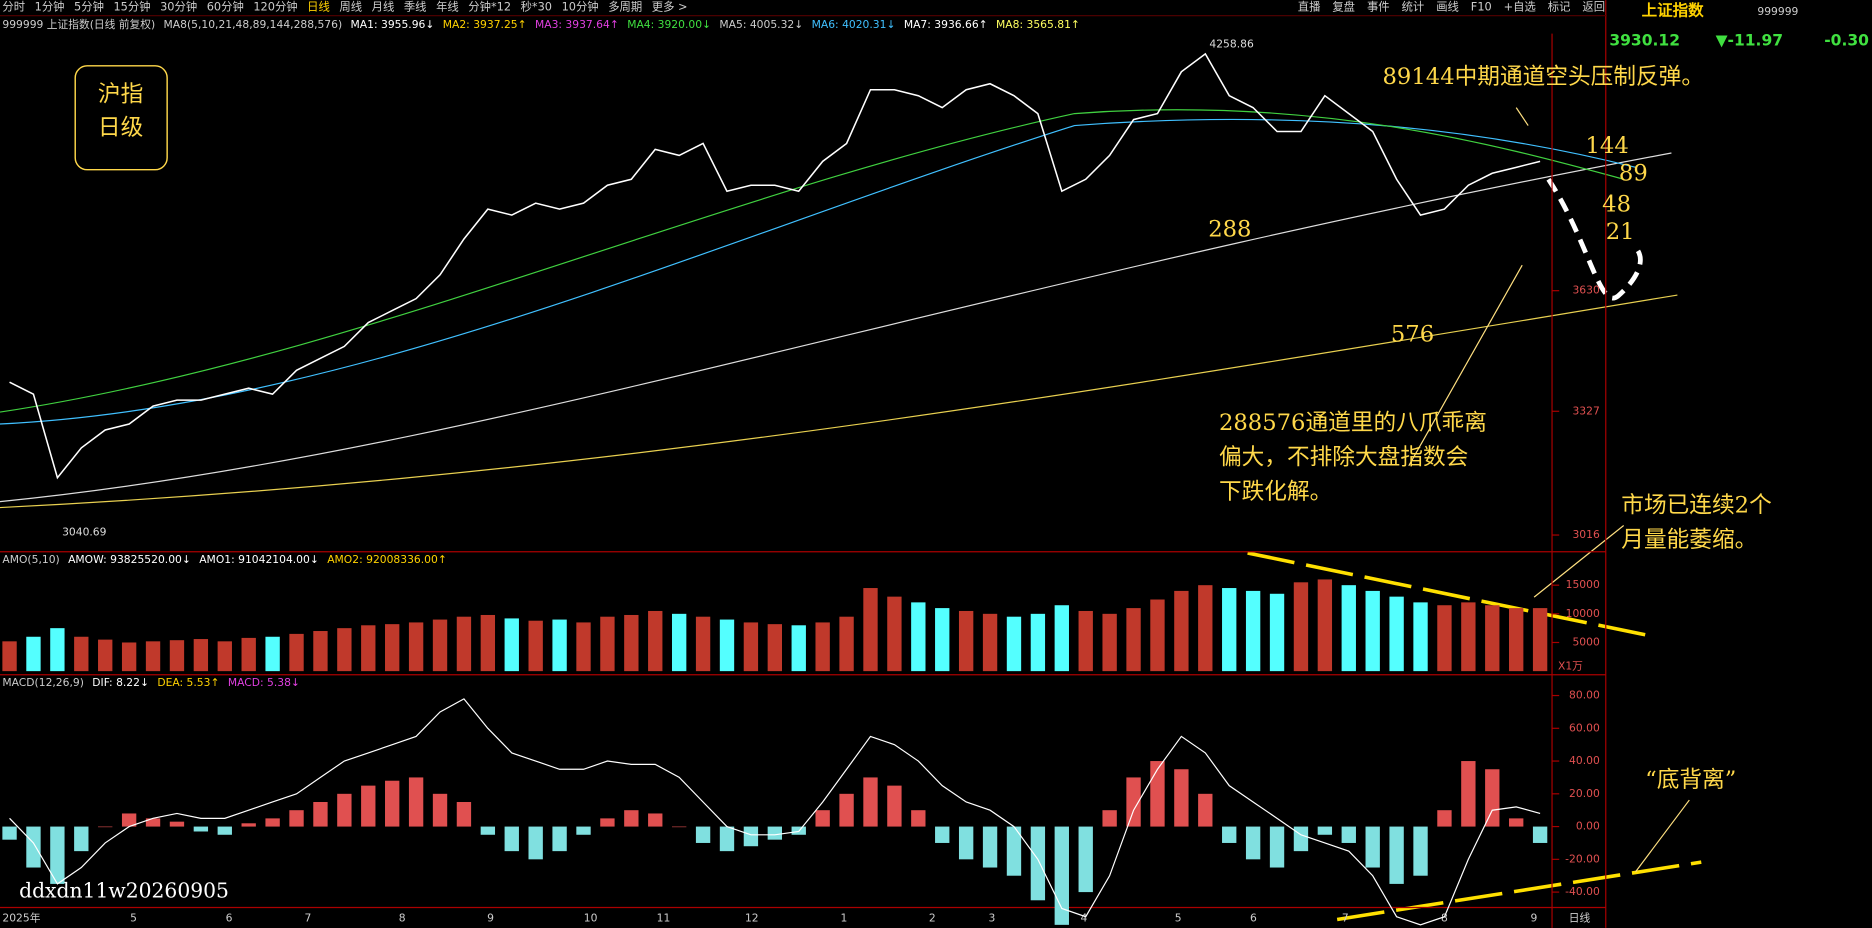 The height and width of the screenshot is (928, 1872). I want to click on annotation: 288576通道里的八爪乖离, so click(1353, 423).